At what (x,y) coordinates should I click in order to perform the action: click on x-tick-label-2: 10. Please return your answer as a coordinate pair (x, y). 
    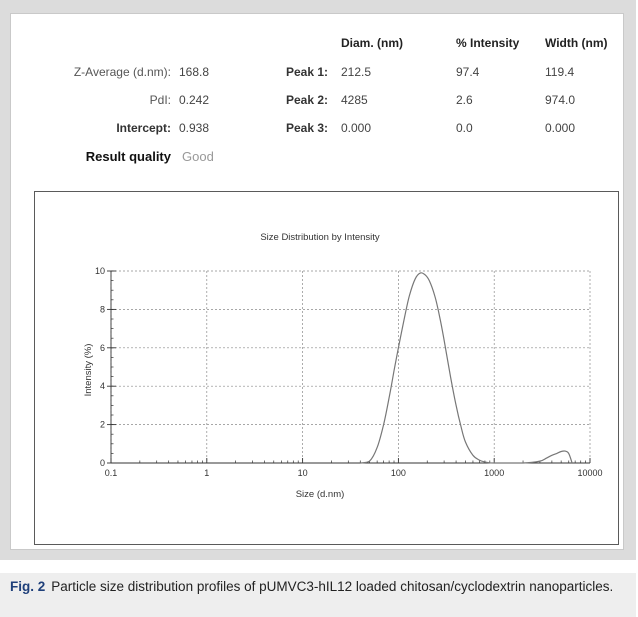
    Looking at the image, I should click on (303, 473).